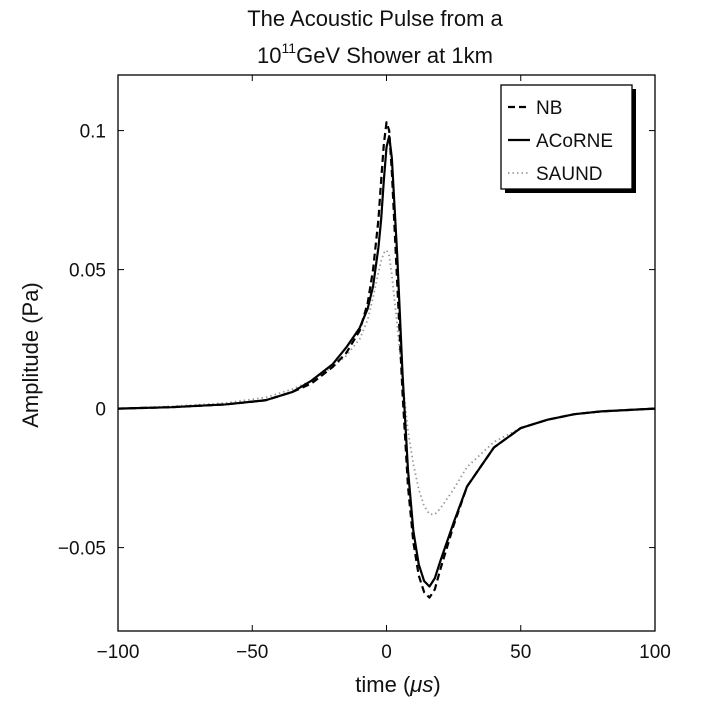  I want to click on chart-title-line-2: 1011GeV Shower at 1km, so click(375, 54).